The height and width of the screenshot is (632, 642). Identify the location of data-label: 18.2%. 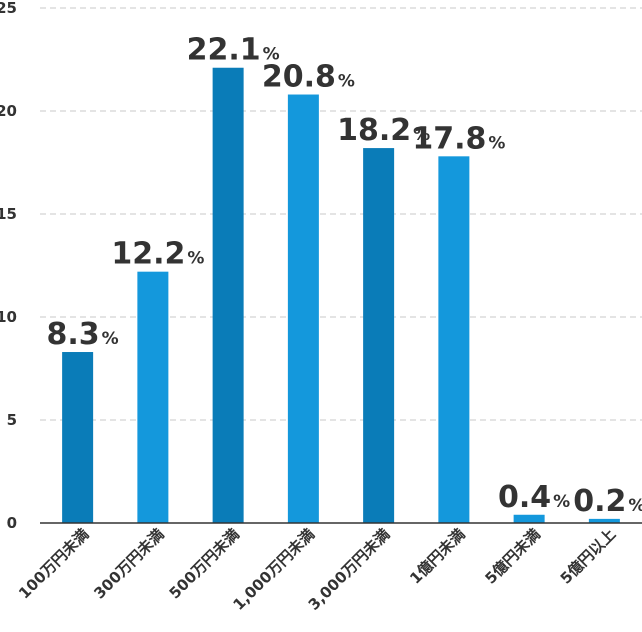
(383, 130).